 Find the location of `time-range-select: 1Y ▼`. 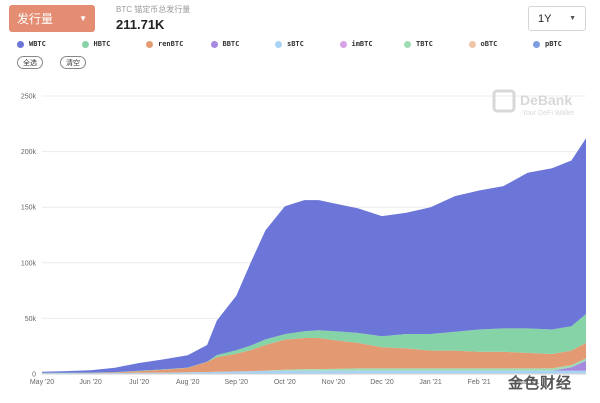

time-range-select: 1Y ▼ is located at coordinates (557, 18).